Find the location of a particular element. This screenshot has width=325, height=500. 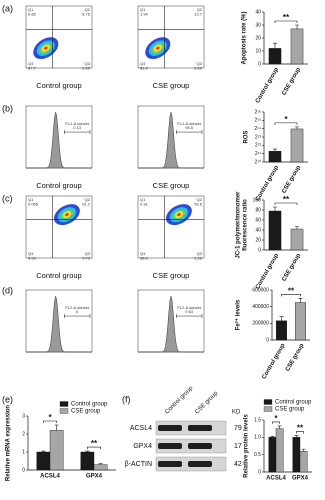

y-tick-label: 2¹³ is located at coordinates (258, 137).